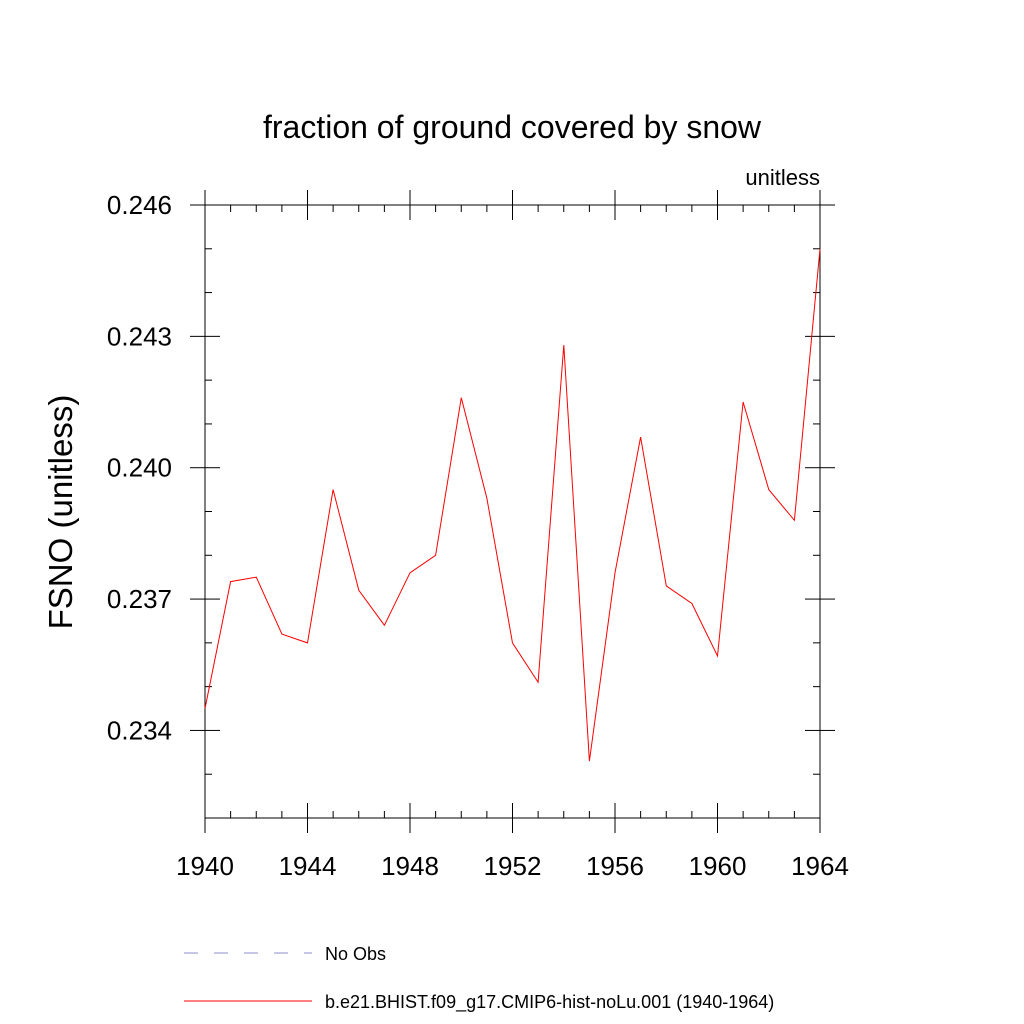 The height and width of the screenshot is (1024, 1024). I want to click on y-tick-label: 0.234, so click(139, 730).